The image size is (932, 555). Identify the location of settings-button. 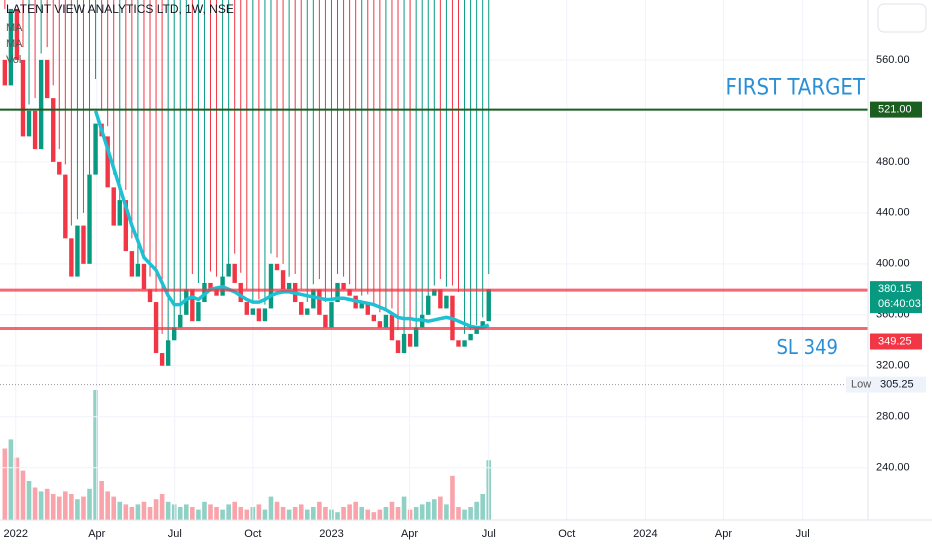
(902, 18).